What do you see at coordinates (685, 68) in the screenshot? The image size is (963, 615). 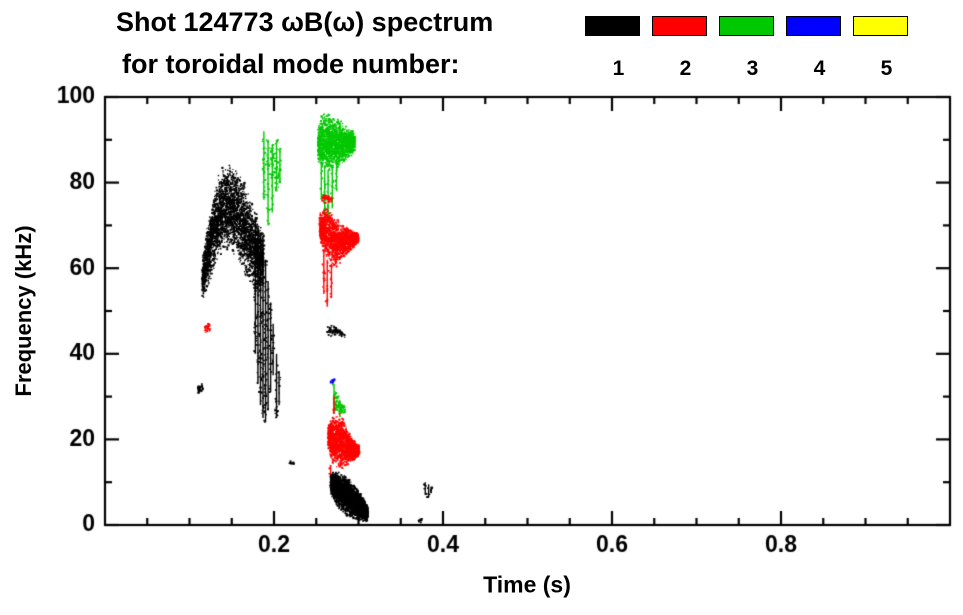 I see `legend-label-mode-2: 2` at bounding box center [685, 68].